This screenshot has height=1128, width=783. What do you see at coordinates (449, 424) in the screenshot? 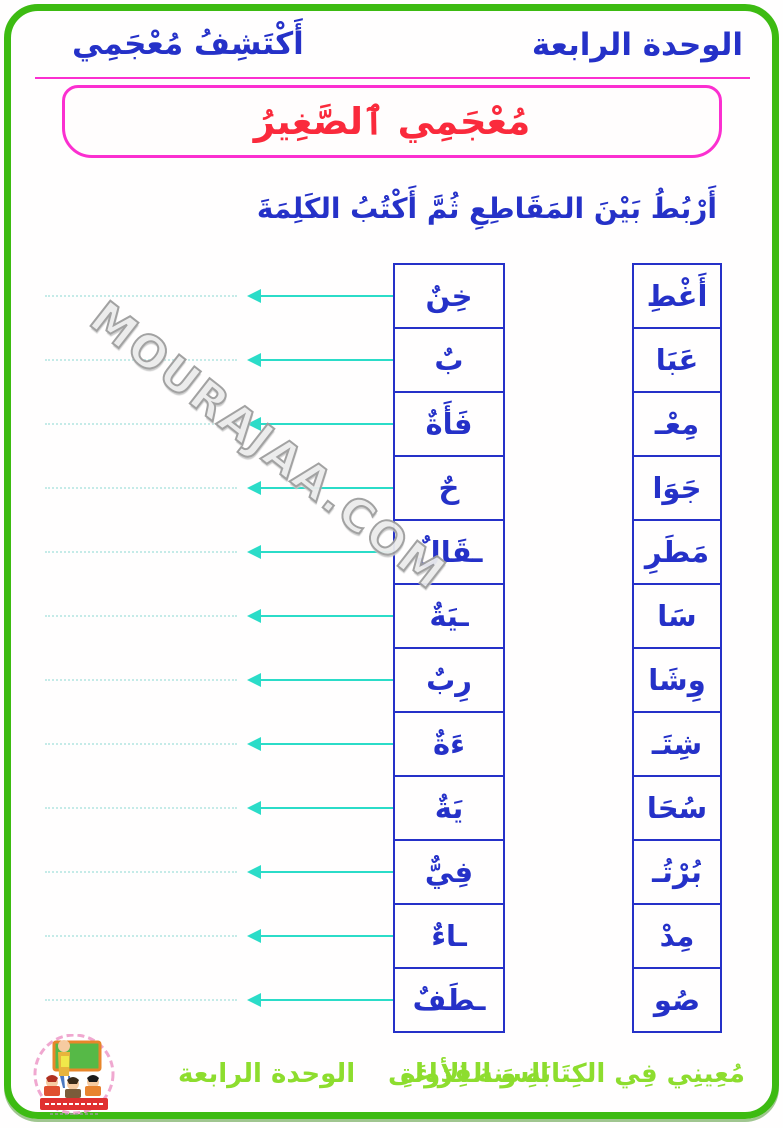
I see `syllable-end-cell: فَأَةٌ` at bounding box center [449, 424].